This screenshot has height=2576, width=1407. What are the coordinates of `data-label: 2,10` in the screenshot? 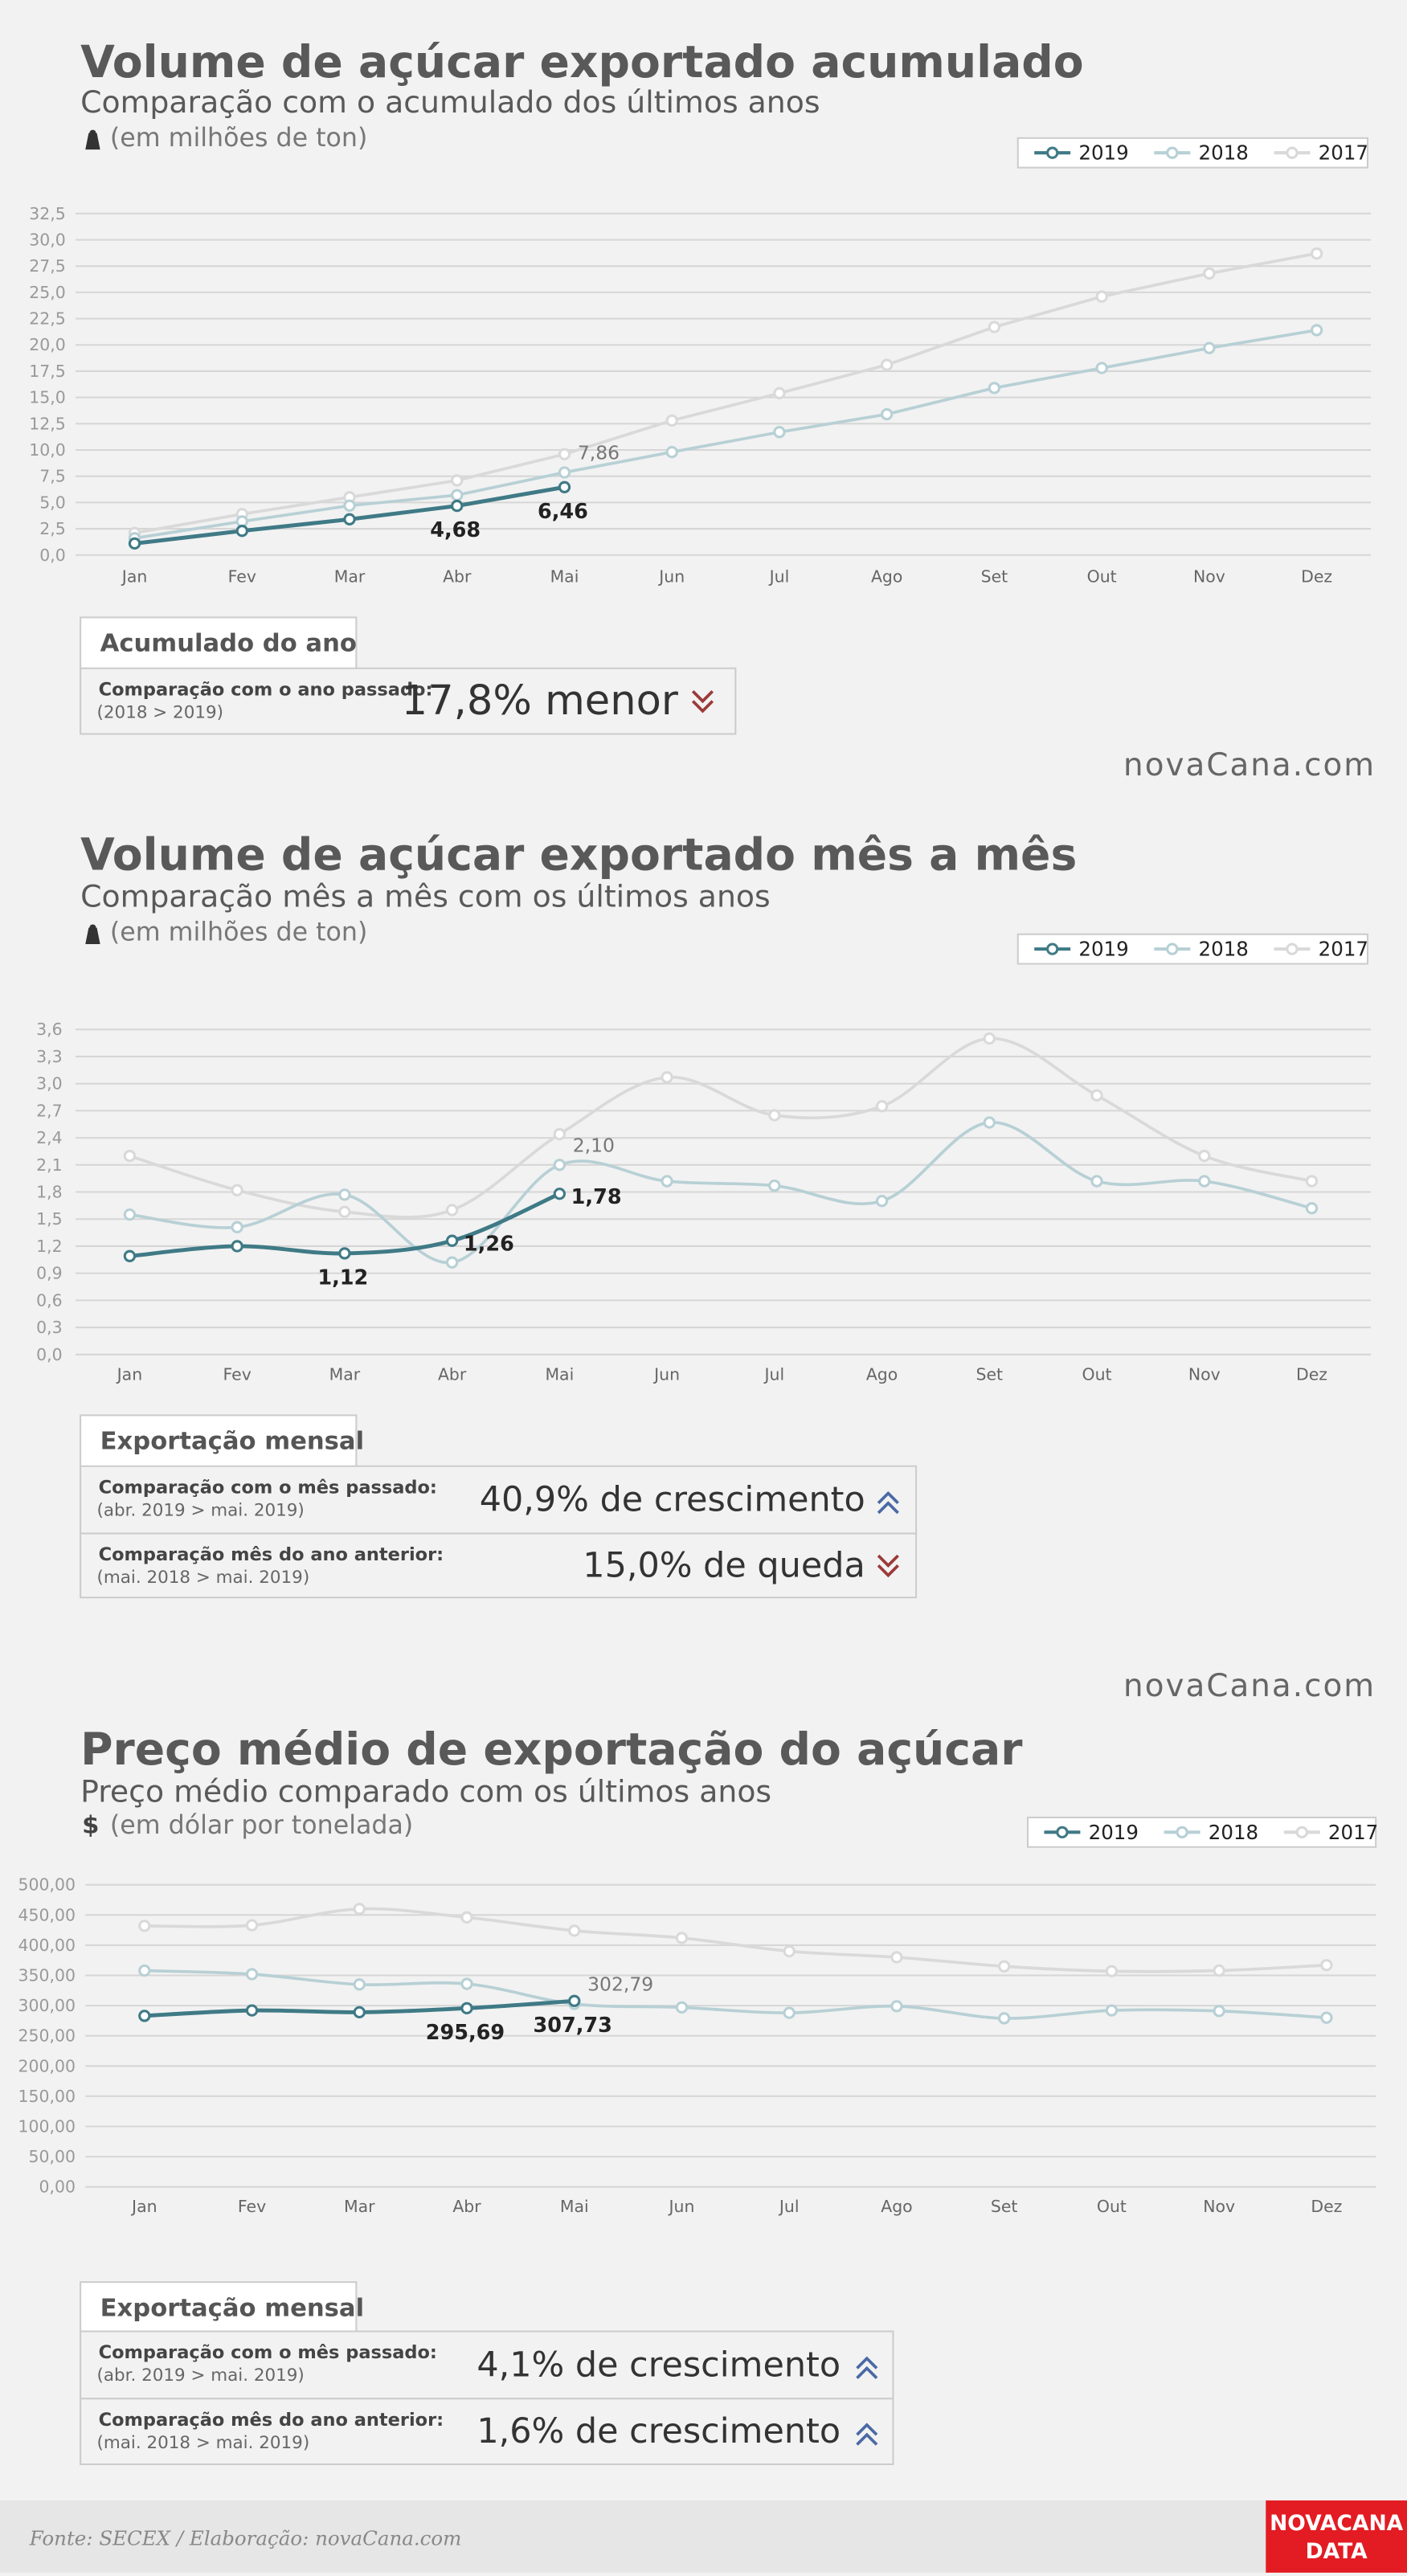 It's located at (594, 1145).